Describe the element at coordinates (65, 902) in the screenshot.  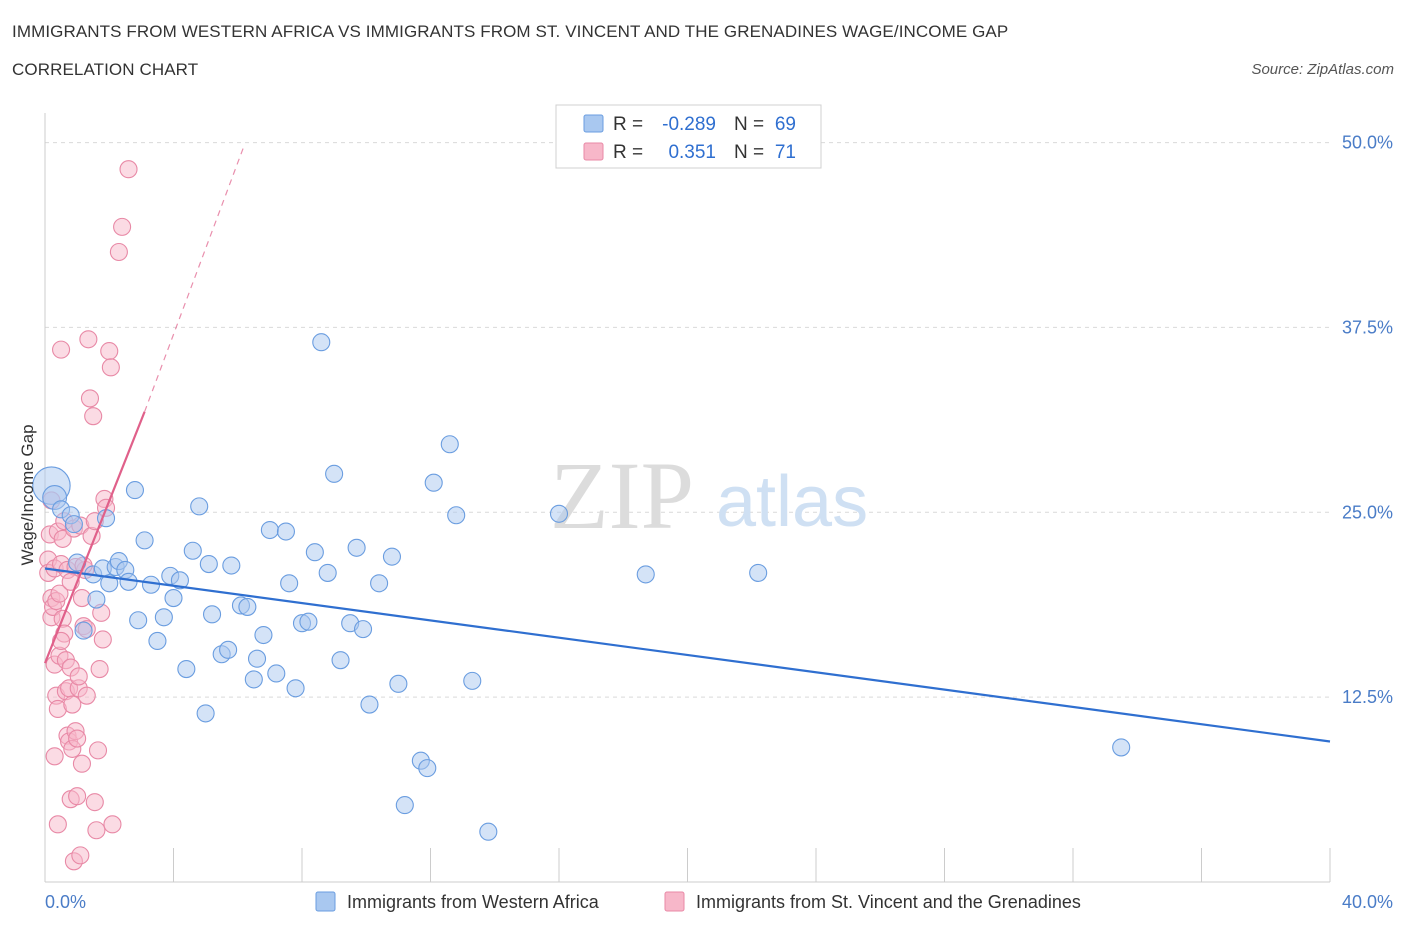
I see `x-tick-min: 0.0%` at that location.